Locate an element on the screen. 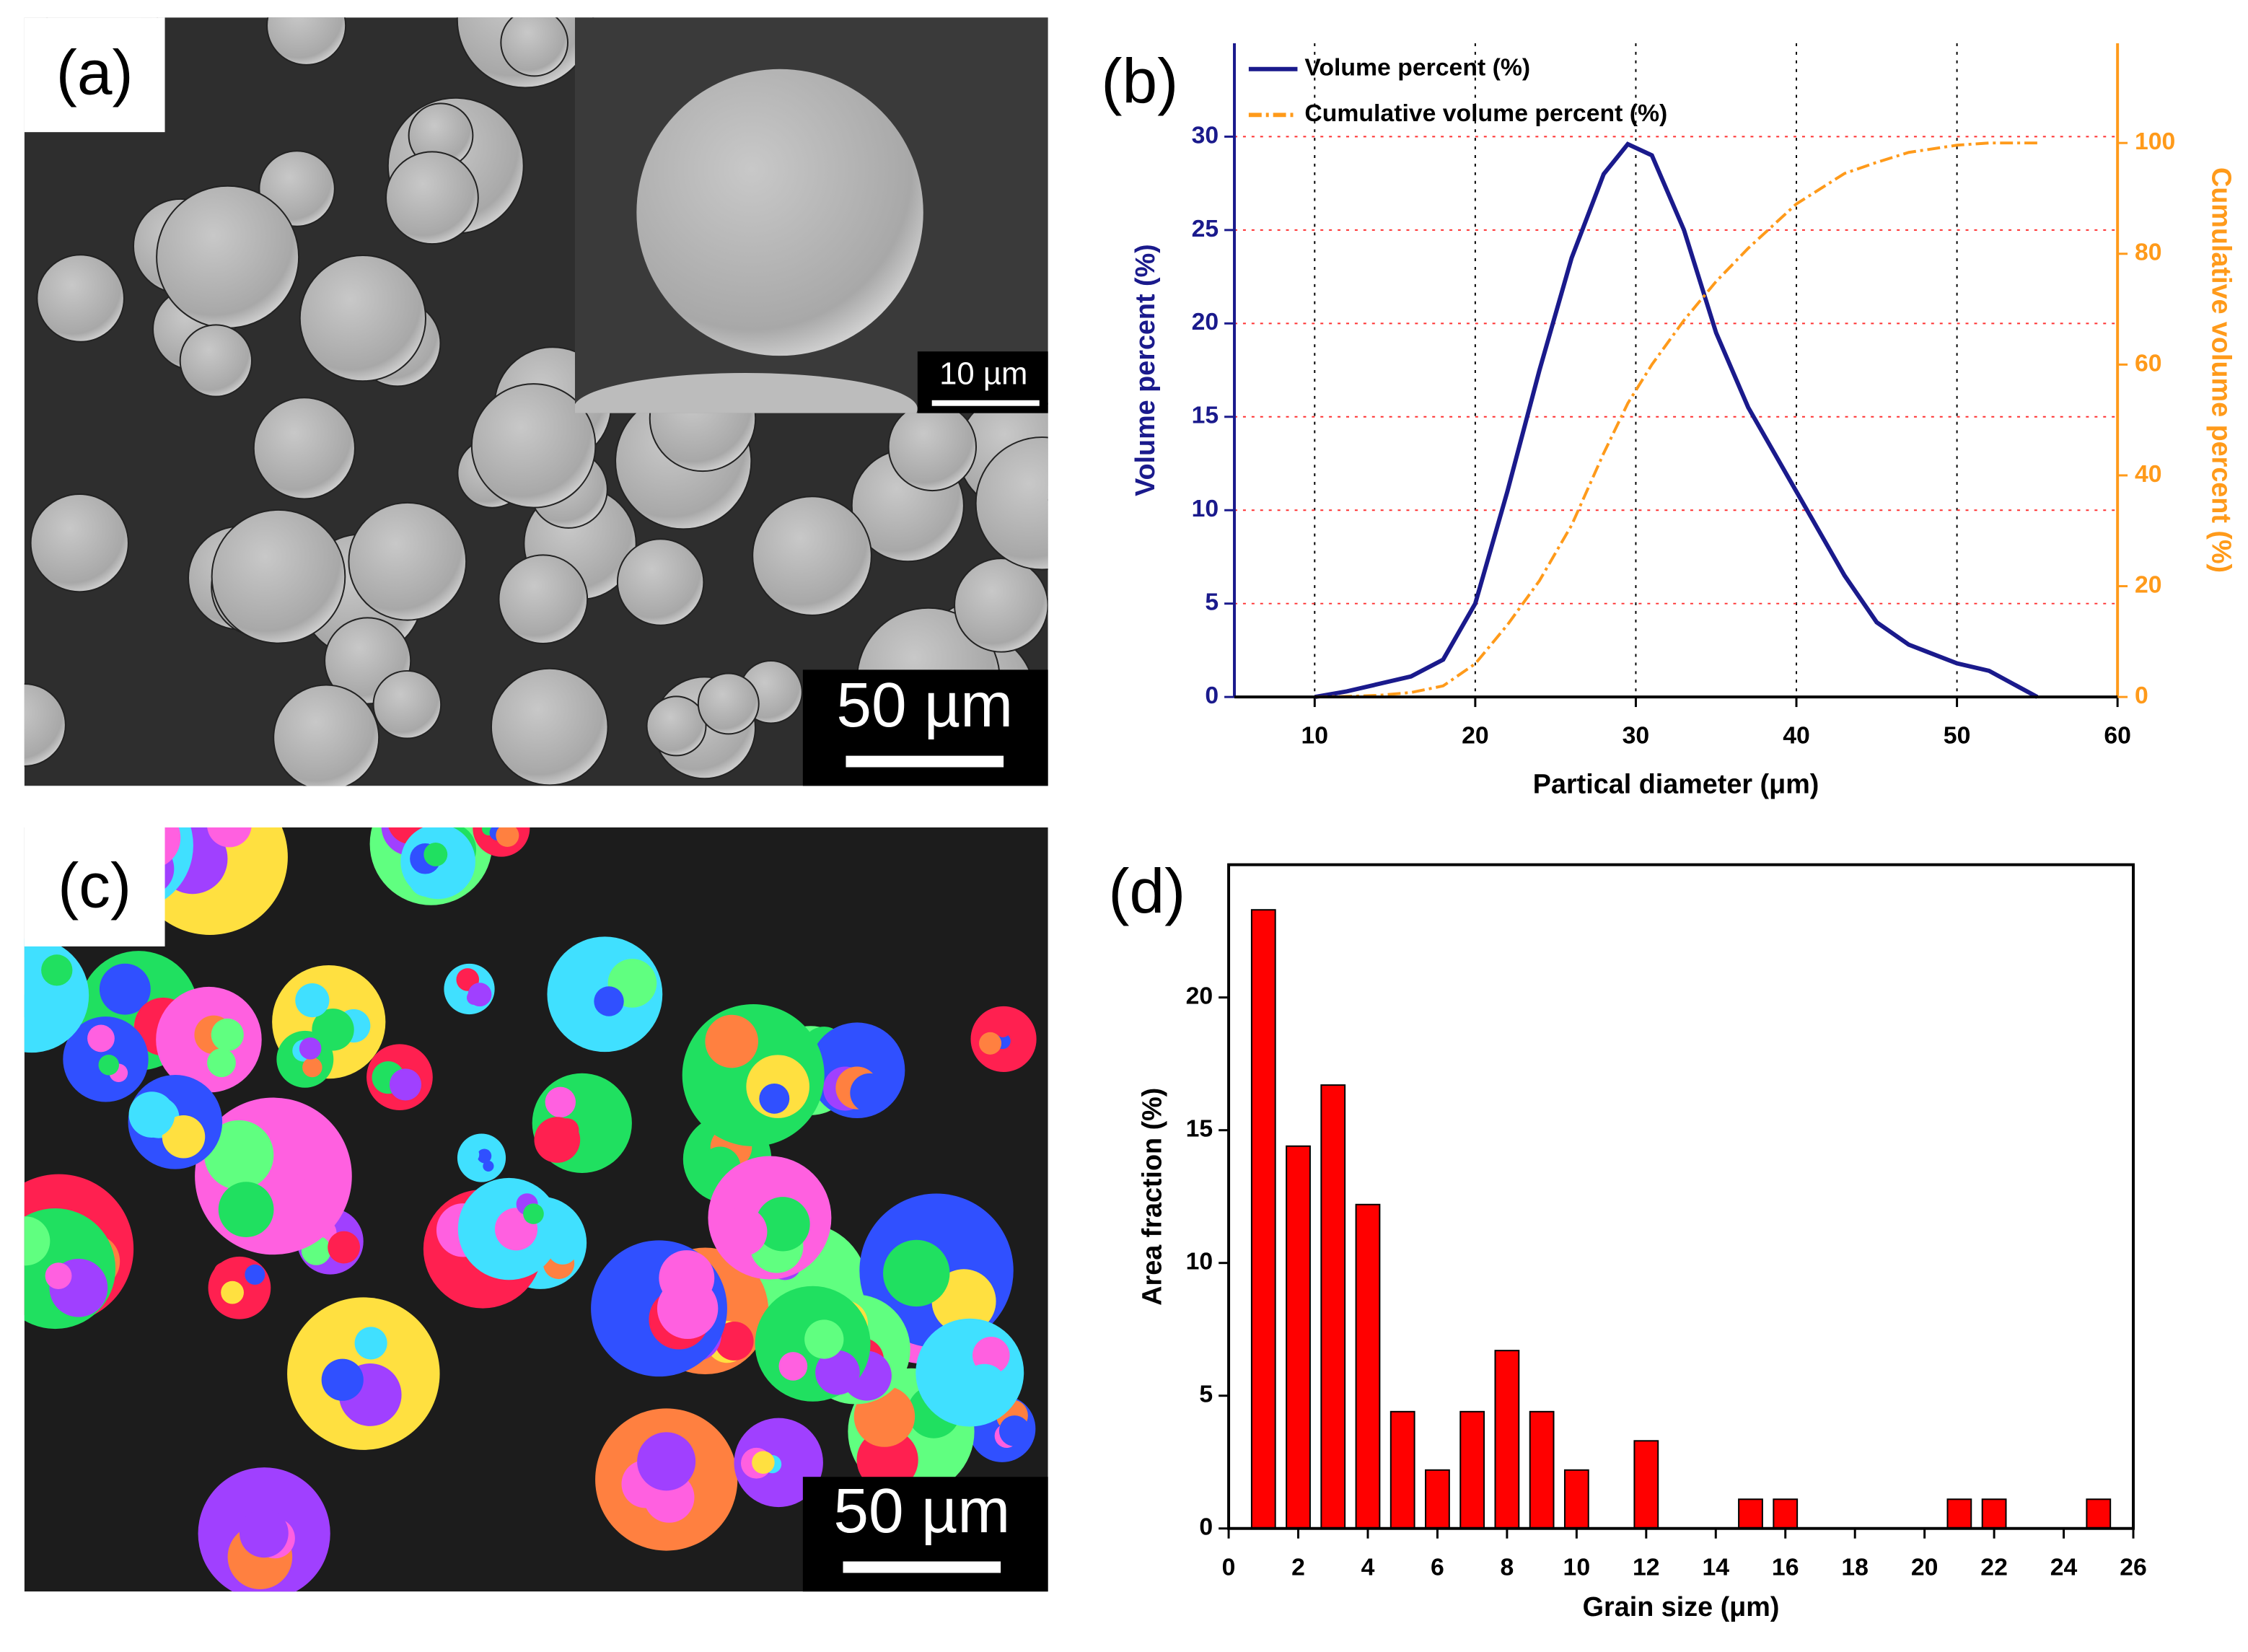  x-tick-label: 50 is located at coordinates (1957, 736).